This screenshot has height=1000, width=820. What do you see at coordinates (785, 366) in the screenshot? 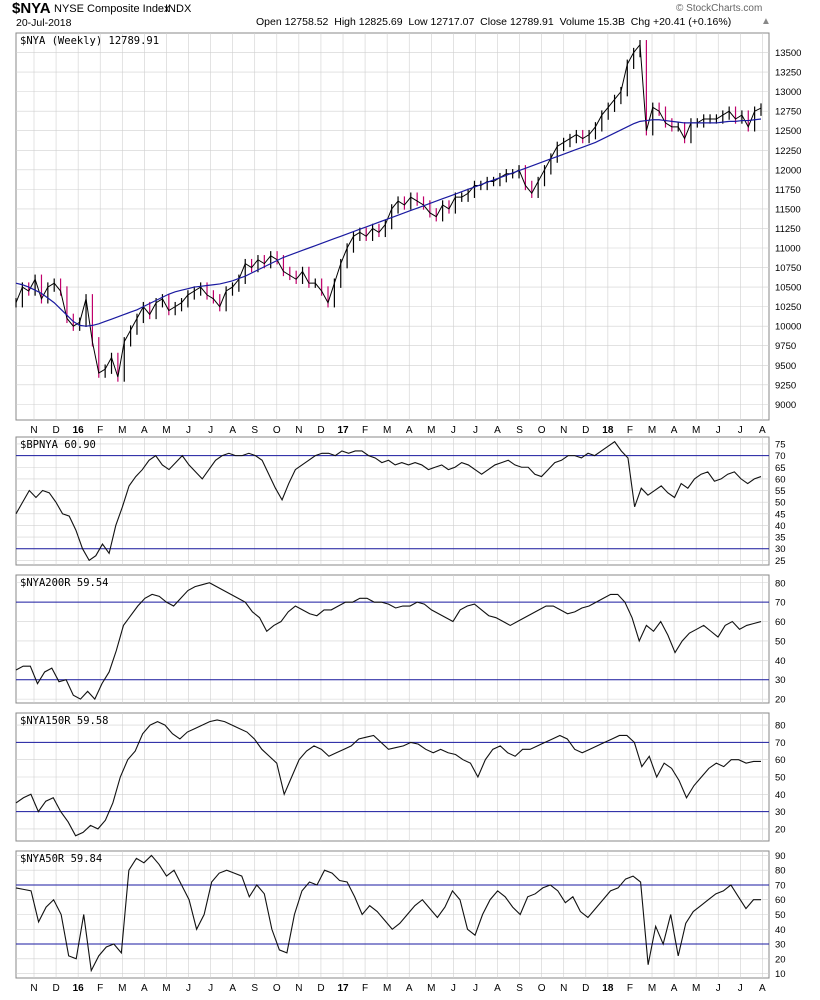
I see `y-tick-label: 9500` at bounding box center [785, 366].